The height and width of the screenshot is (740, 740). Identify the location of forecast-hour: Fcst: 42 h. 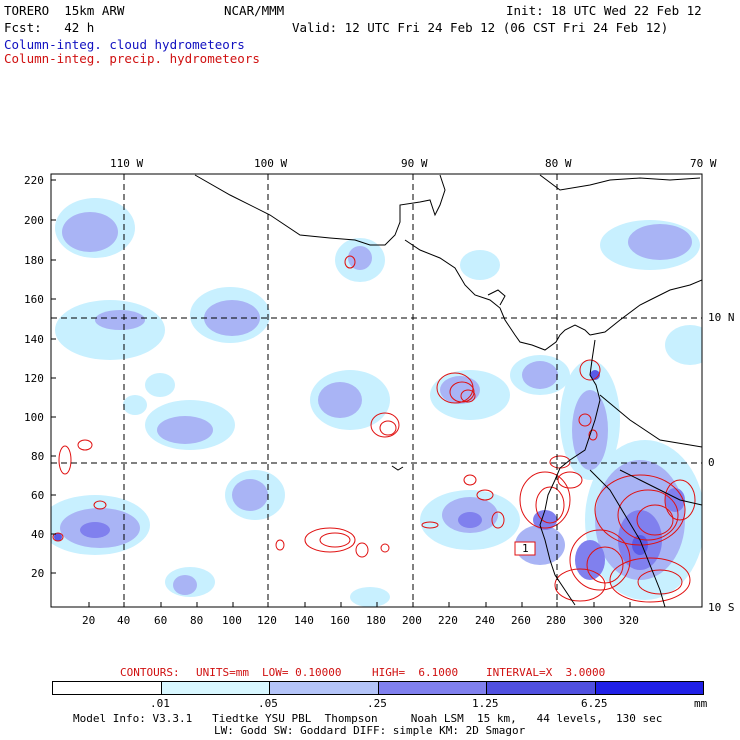
(49, 27).